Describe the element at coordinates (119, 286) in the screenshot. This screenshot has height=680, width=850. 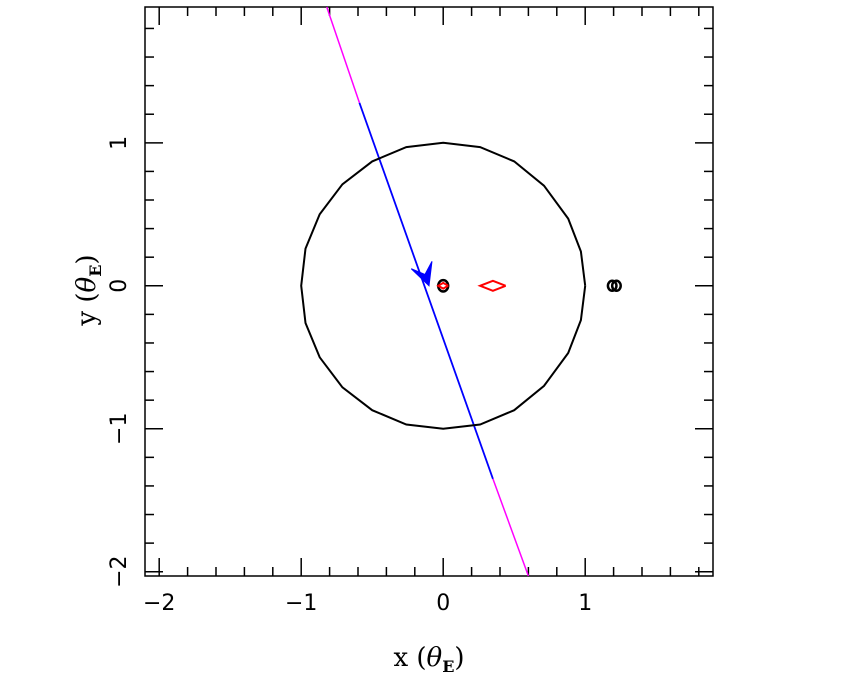
I see `y-tick-label: 0` at that location.